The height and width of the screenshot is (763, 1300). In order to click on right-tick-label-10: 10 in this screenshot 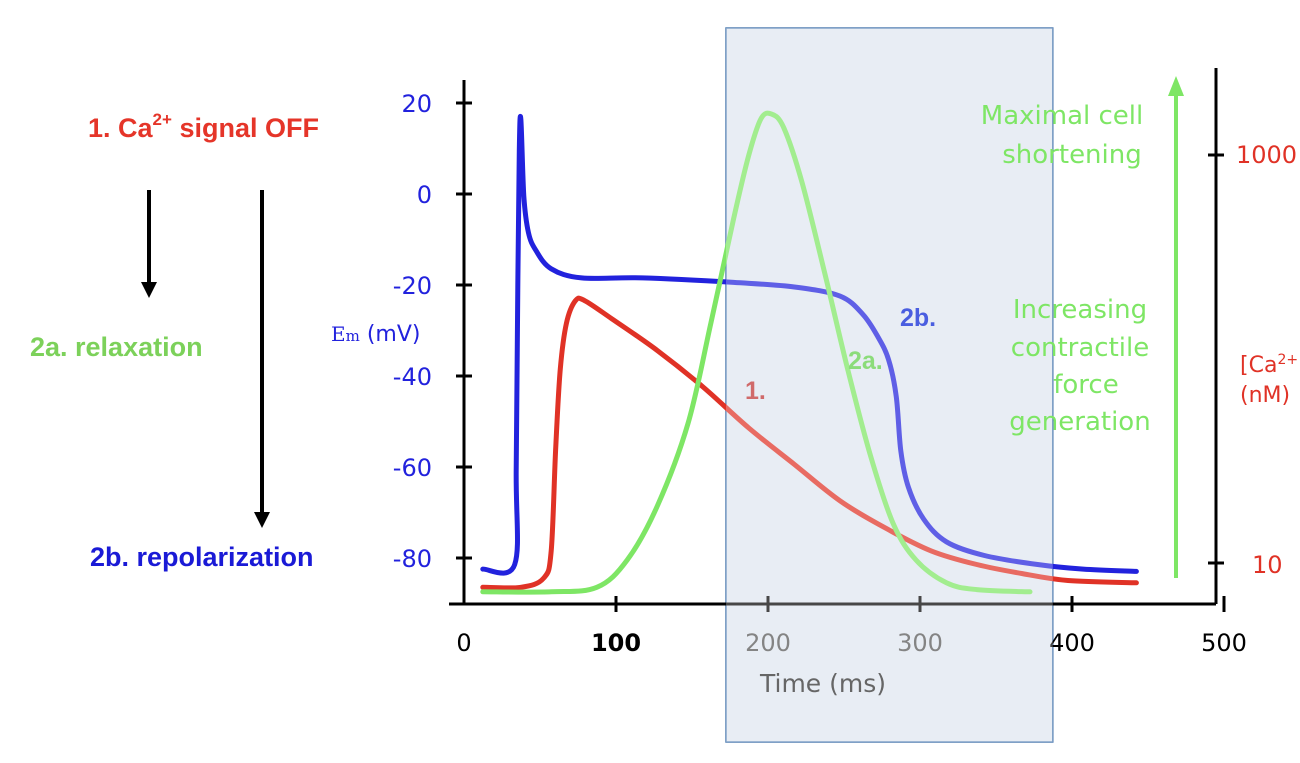, I will do `click(1267, 565)`.